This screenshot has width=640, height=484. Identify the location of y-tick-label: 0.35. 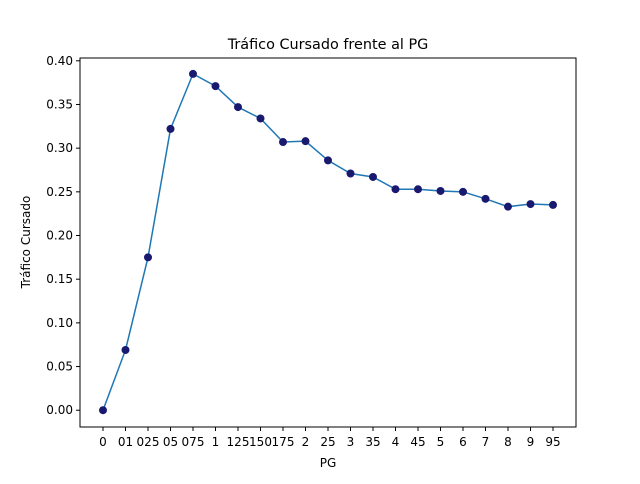
(59, 104).